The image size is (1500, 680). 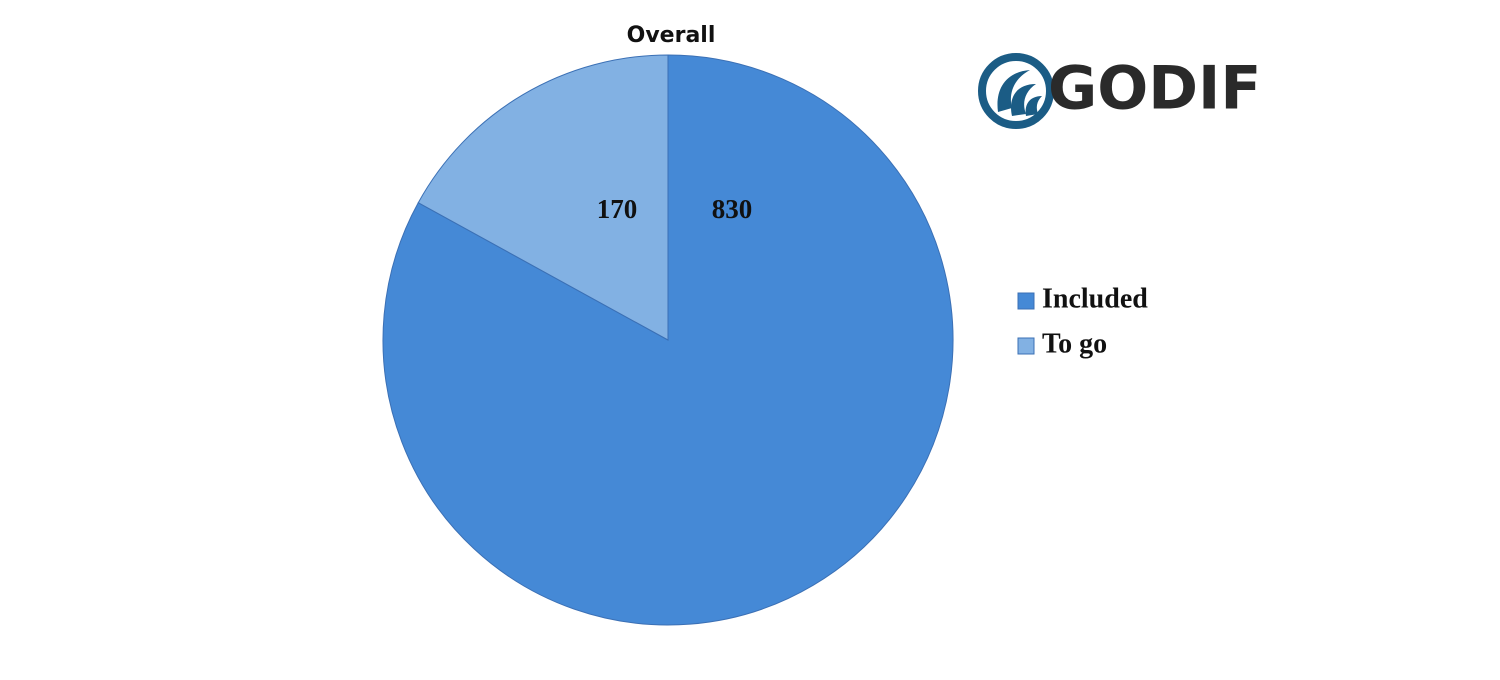 I want to click on data-label: 170, so click(x=617, y=209).